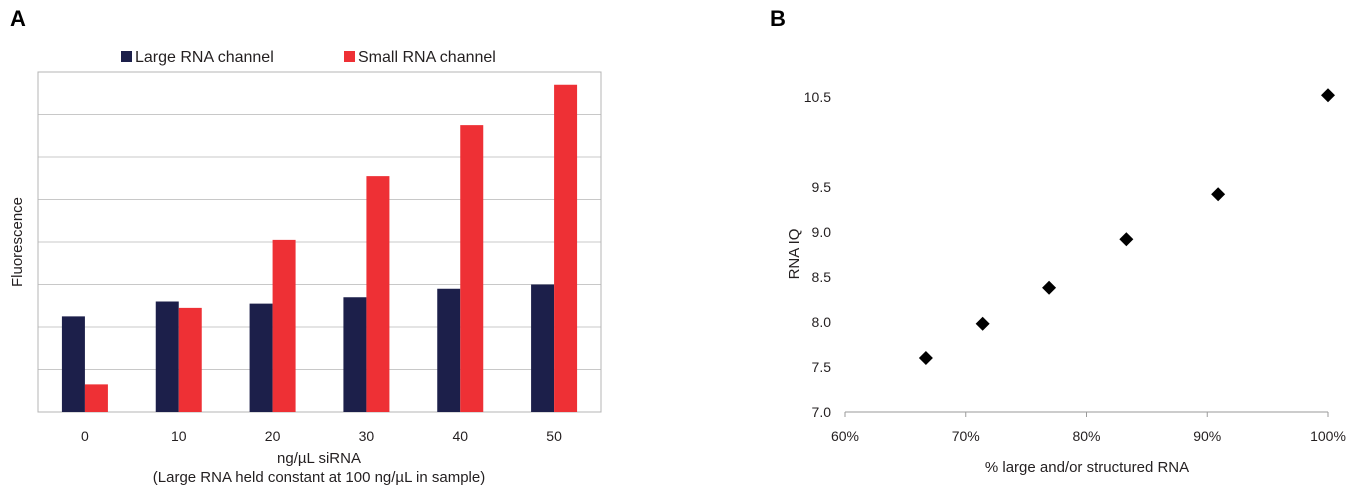 This screenshot has height=491, width=1355. I want to click on bar-chart-y-axis-title: Fluorescence, so click(17, 242).